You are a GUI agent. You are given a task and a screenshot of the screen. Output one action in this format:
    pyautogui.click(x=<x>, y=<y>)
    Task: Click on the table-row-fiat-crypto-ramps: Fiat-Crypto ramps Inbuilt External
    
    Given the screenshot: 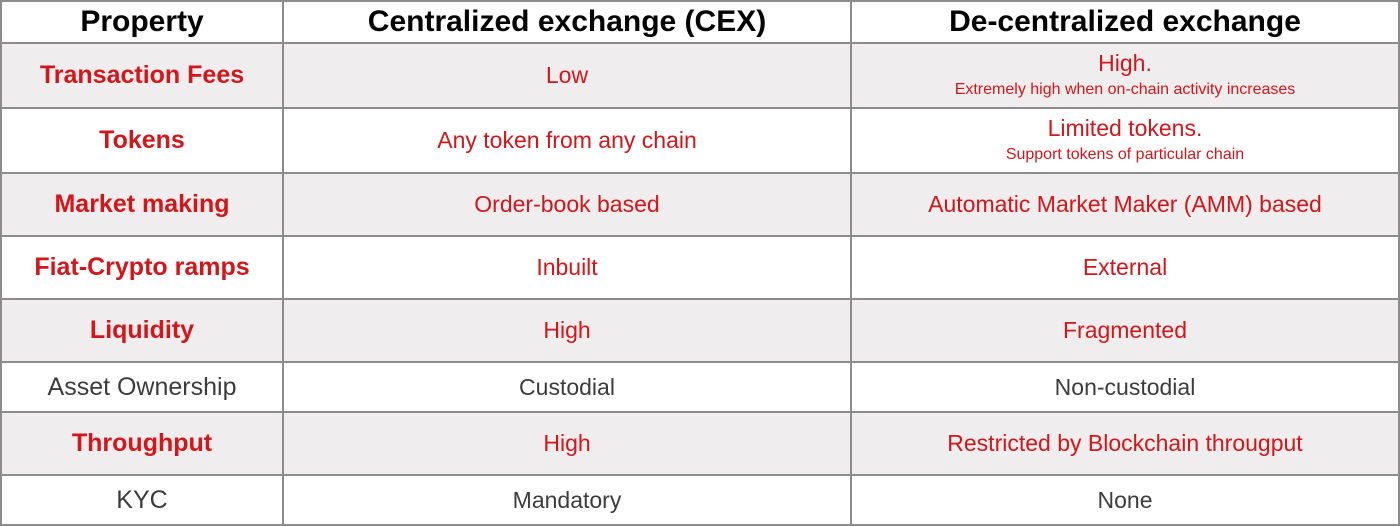 What is the action you would take?
    pyautogui.click(x=700, y=267)
    